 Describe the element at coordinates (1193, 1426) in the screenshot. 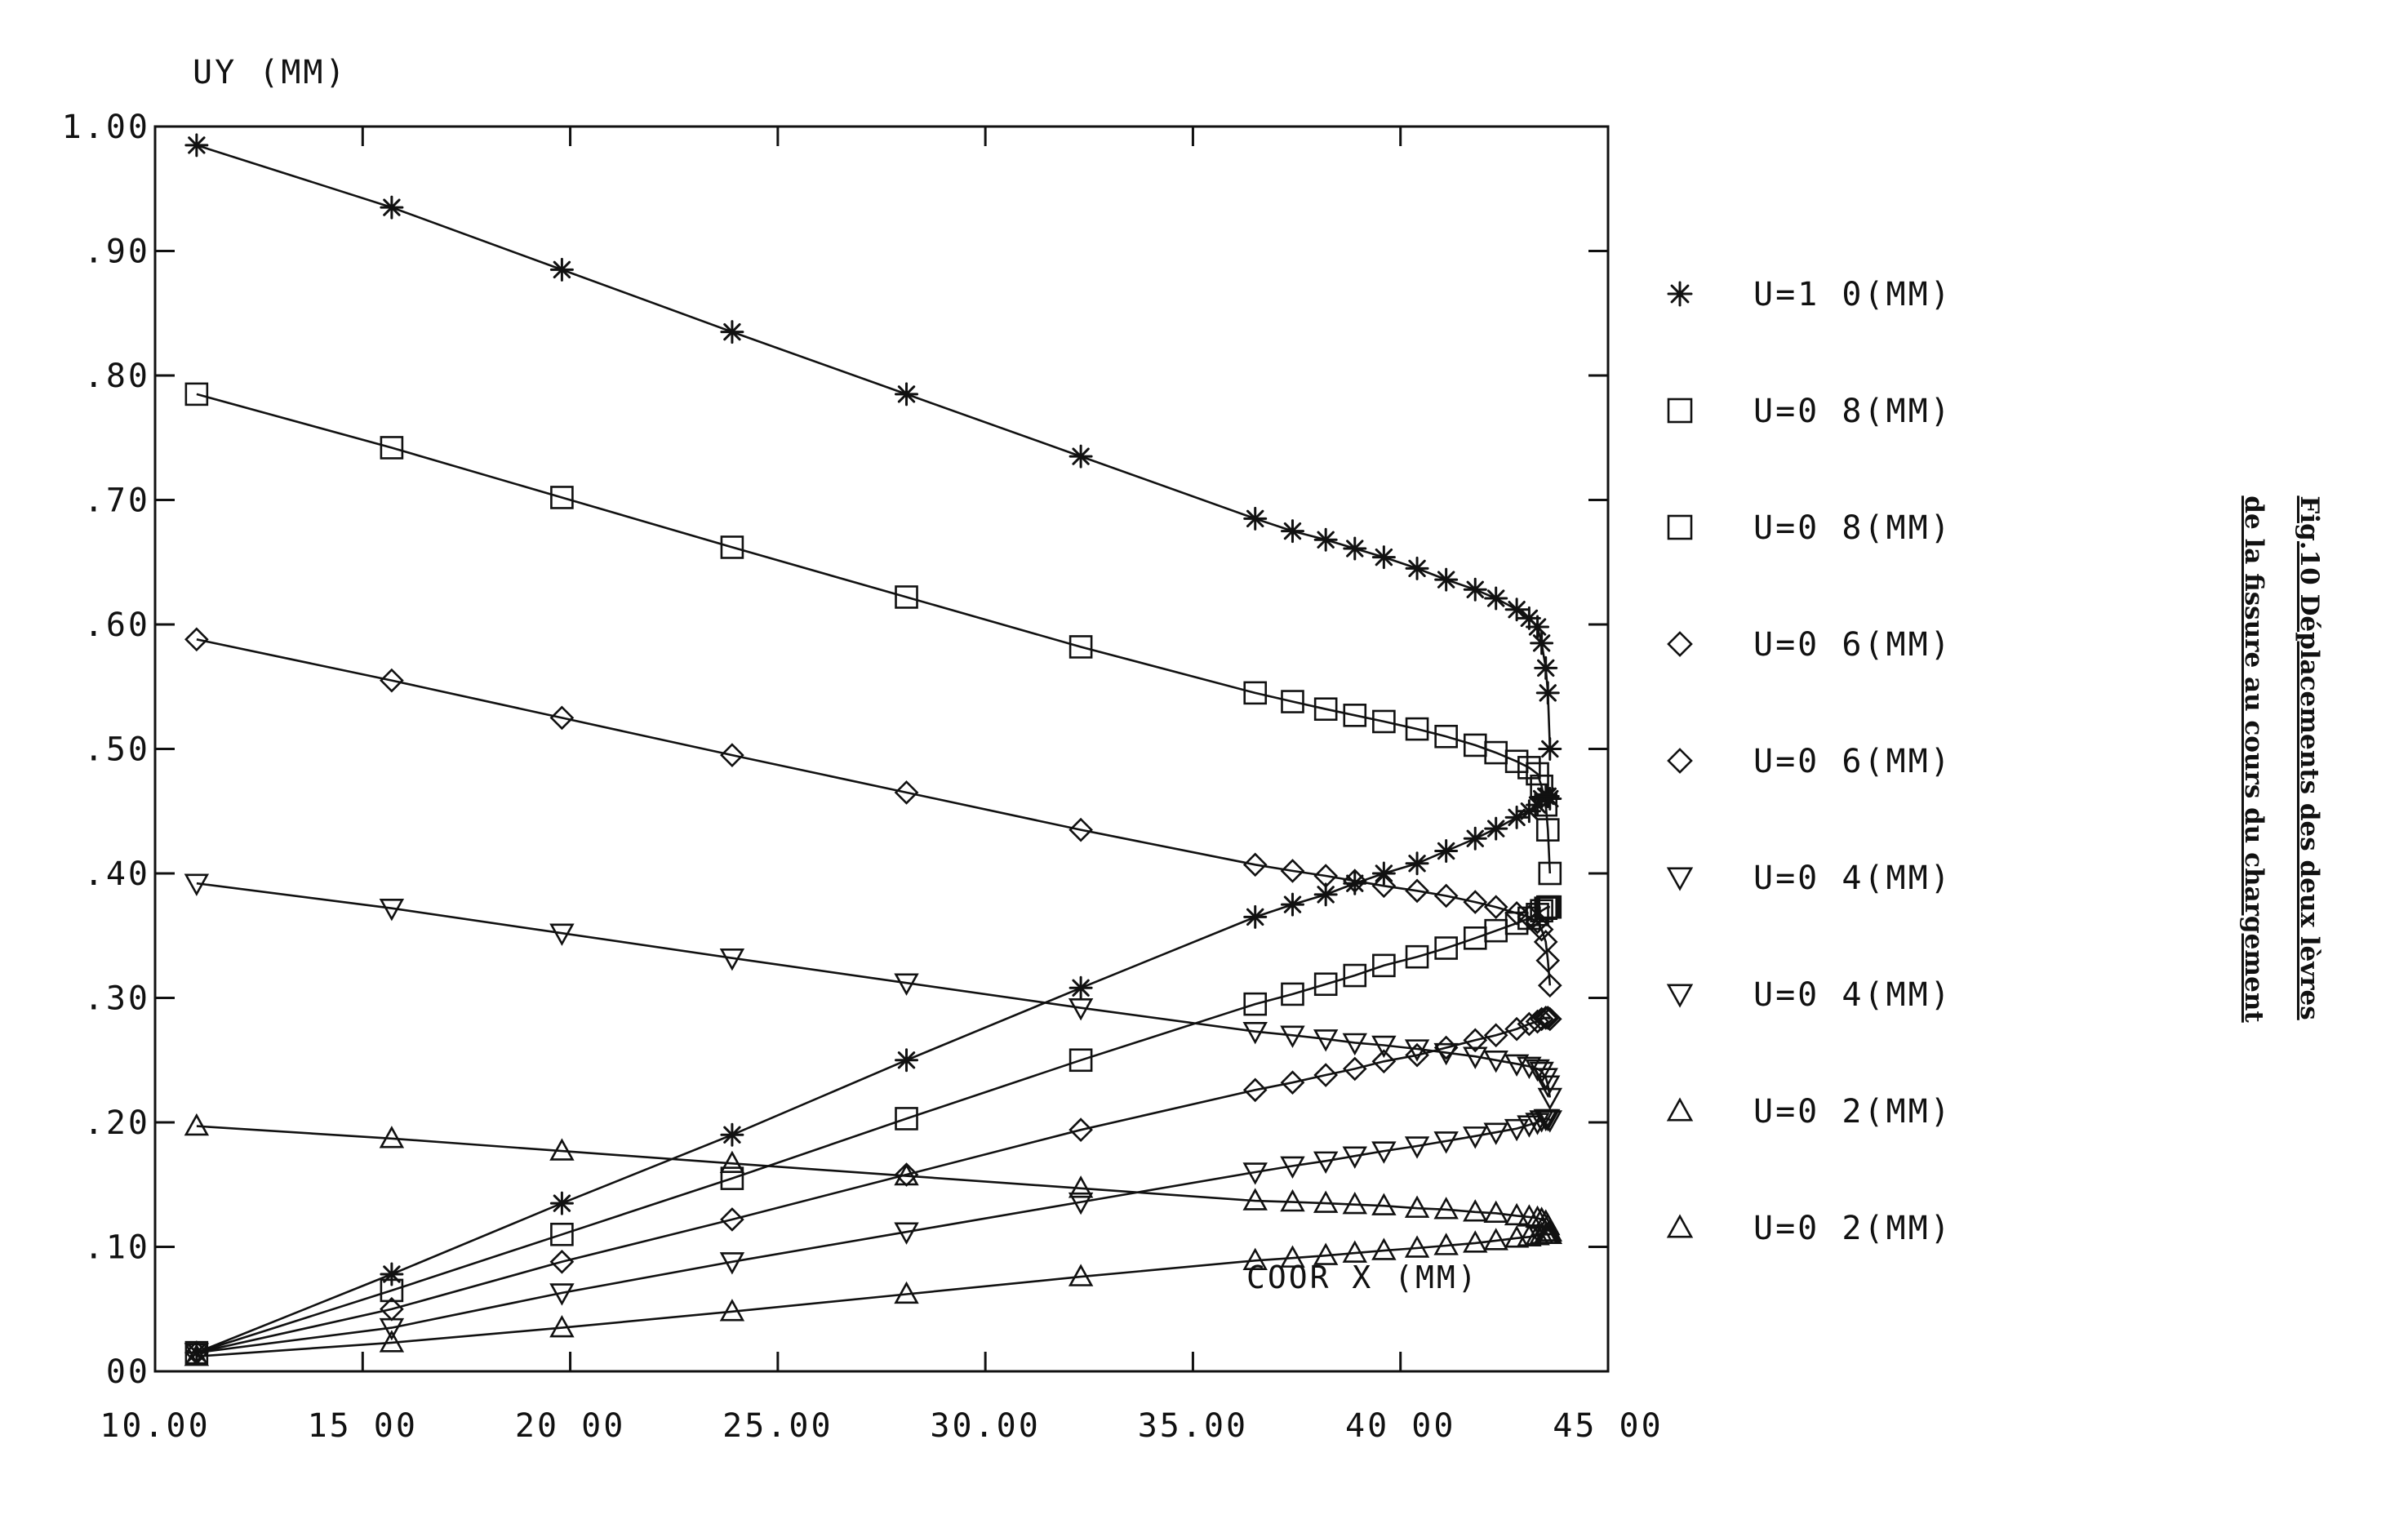

I see `x-tick-label: 35.00` at that location.